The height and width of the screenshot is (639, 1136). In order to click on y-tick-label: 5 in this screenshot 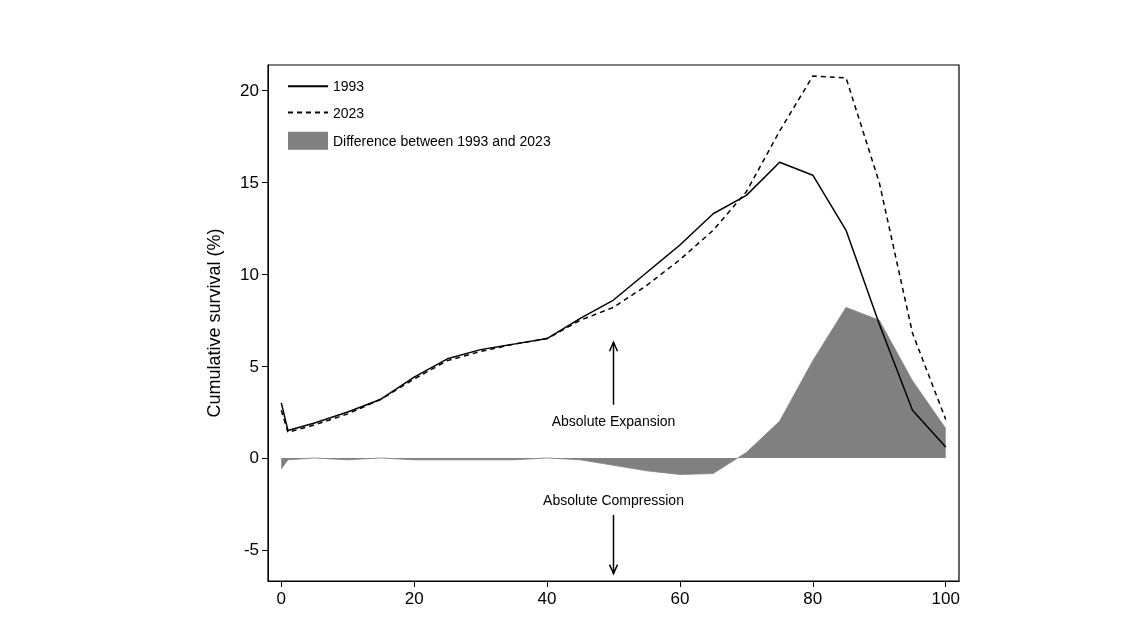, I will do `click(254, 366)`.